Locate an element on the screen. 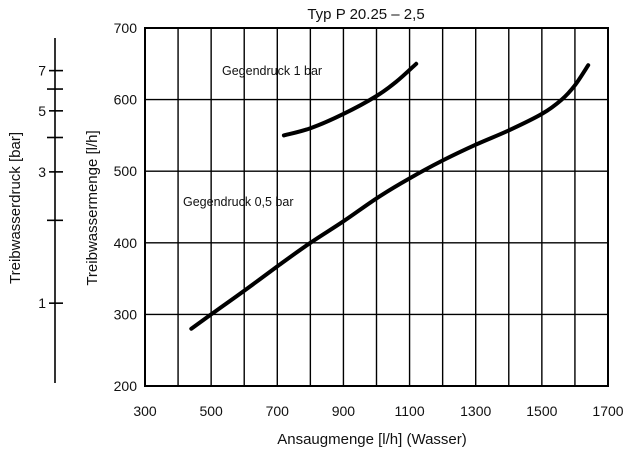  pressure-tick-label: 7 is located at coordinates (42, 71).